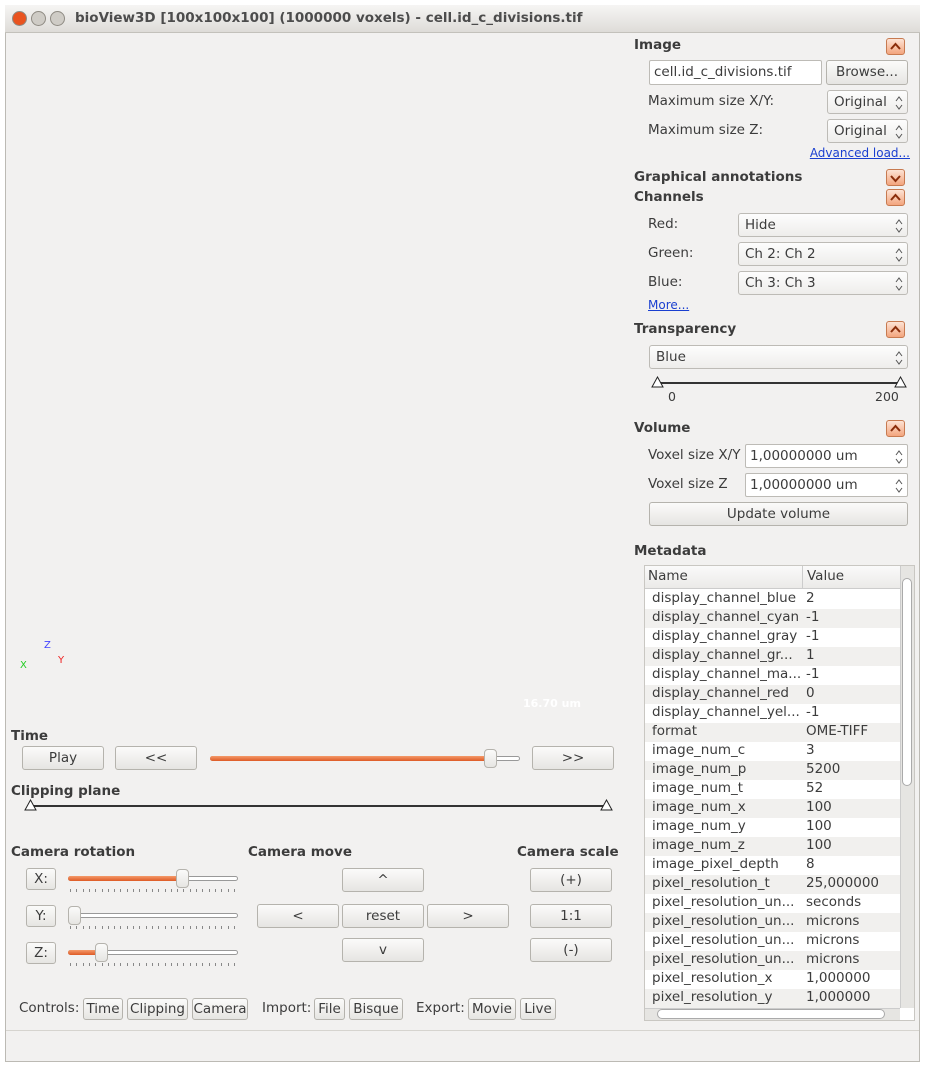  Describe the element at coordinates (779, 383) in the screenshot. I see `transparency-slider` at that location.